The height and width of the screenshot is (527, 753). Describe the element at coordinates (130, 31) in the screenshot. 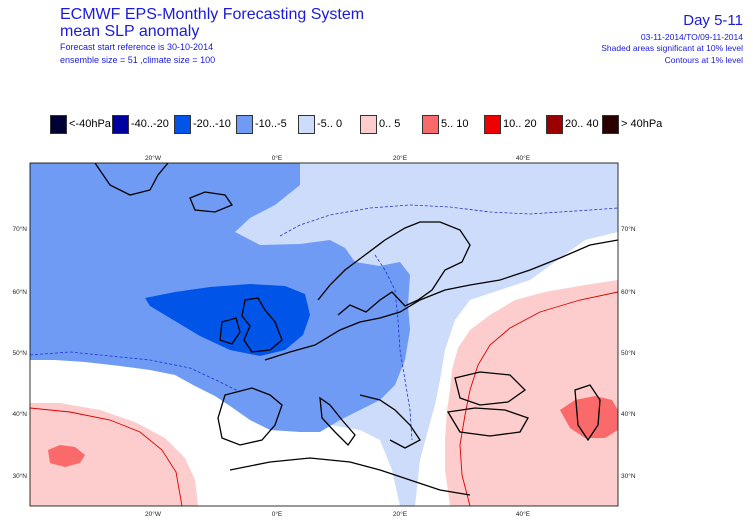

I see `forecast-subtitle: mean SLP anomaly` at that location.